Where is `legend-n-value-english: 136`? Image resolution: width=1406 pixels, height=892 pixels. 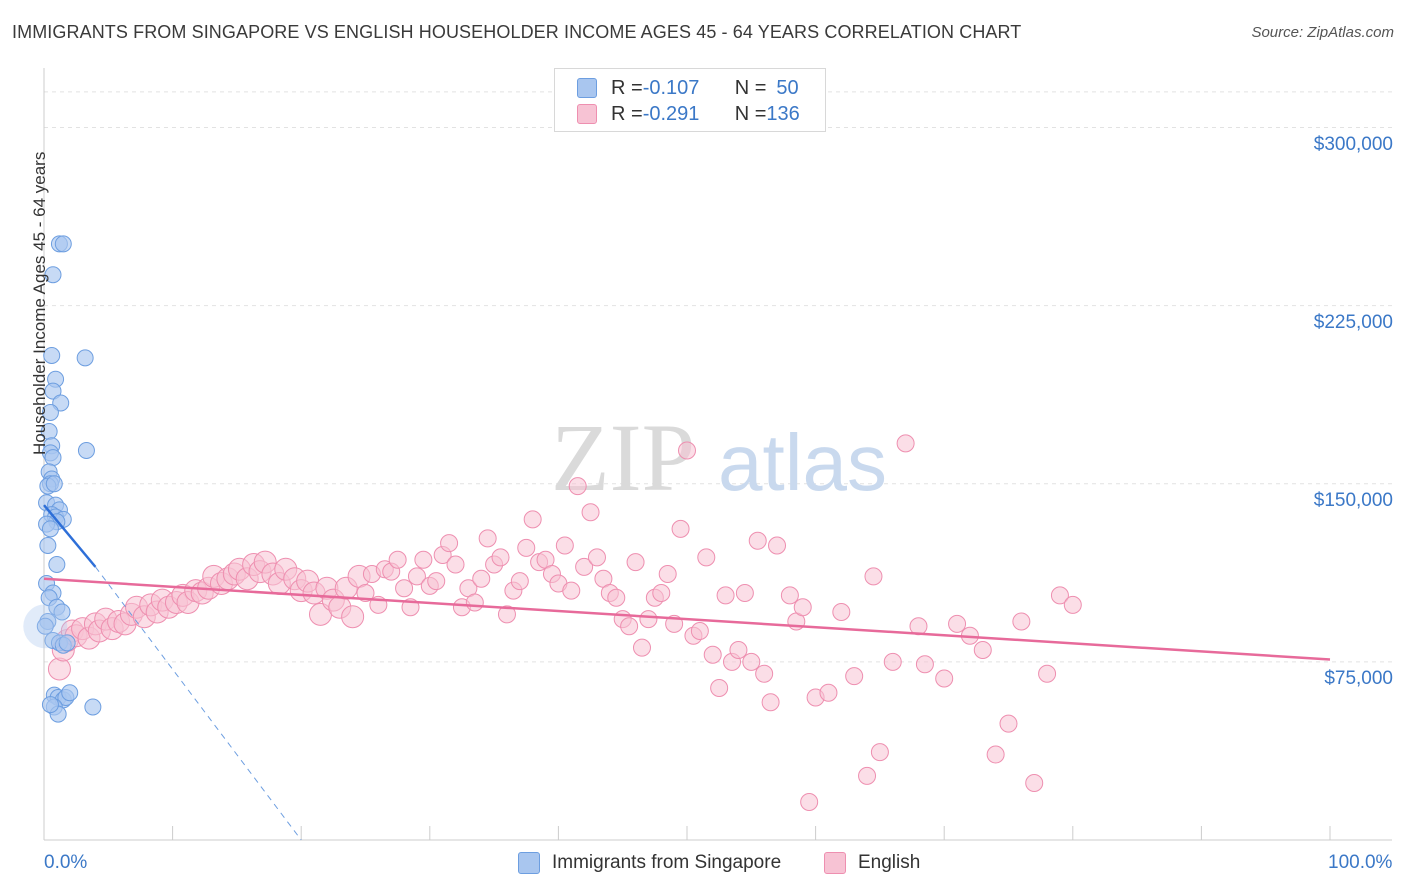 legend-n-value-english: 136 is located at coordinates (783, 113).